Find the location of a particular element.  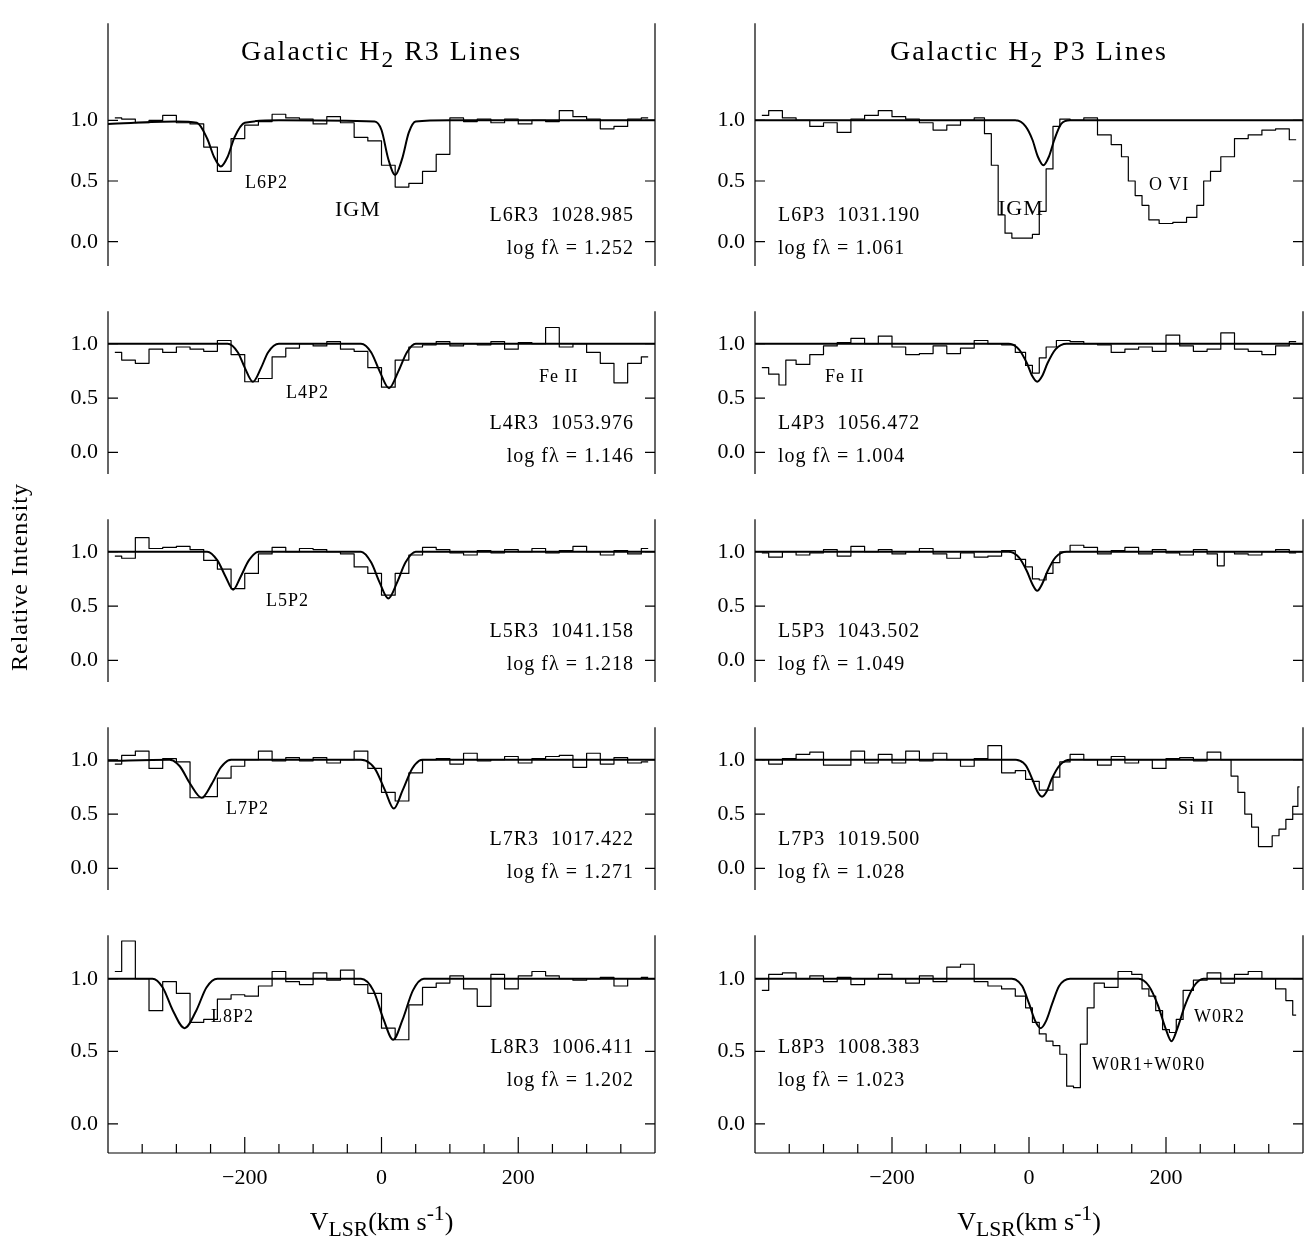

annotation: L7P2 is located at coordinates (248, 808).